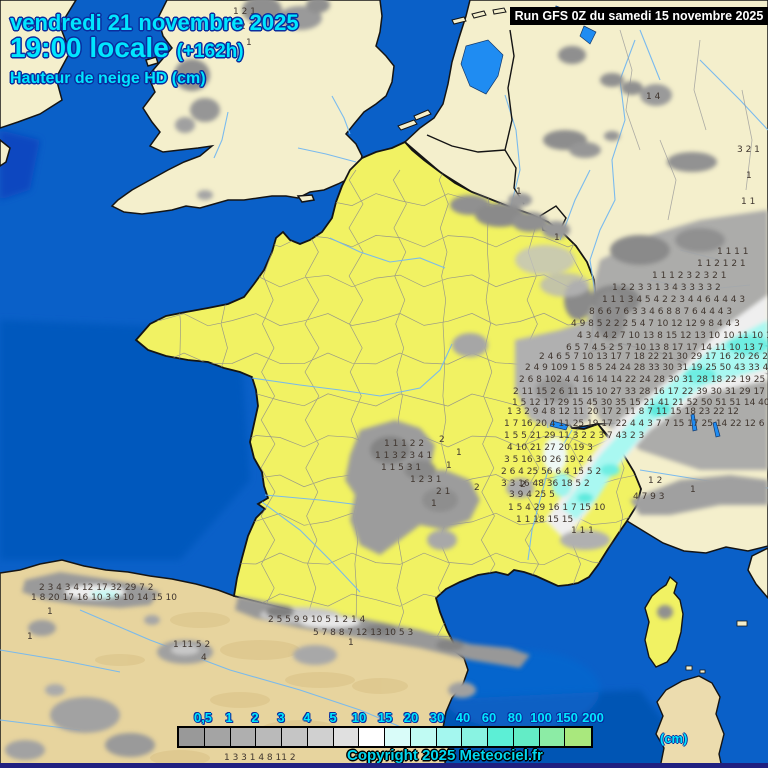 The height and width of the screenshot is (768, 768). What do you see at coordinates (649, 497) in the screenshot?
I see `snow-value: 4 7 9 3` at bounding box center [649, 497].